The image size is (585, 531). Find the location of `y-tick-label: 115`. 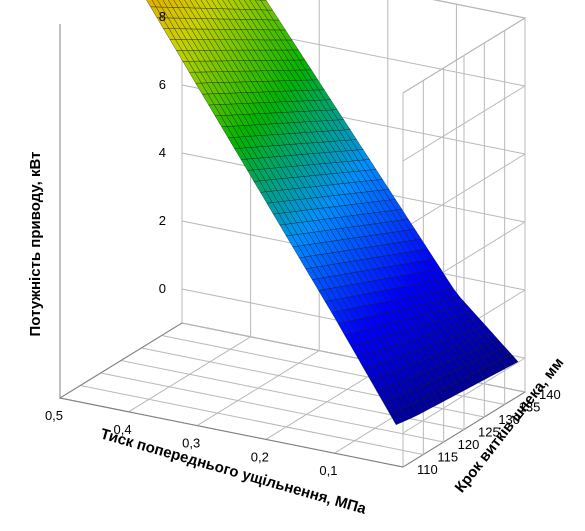

y-tick-label: 115 is located at coordinates (447, 457).